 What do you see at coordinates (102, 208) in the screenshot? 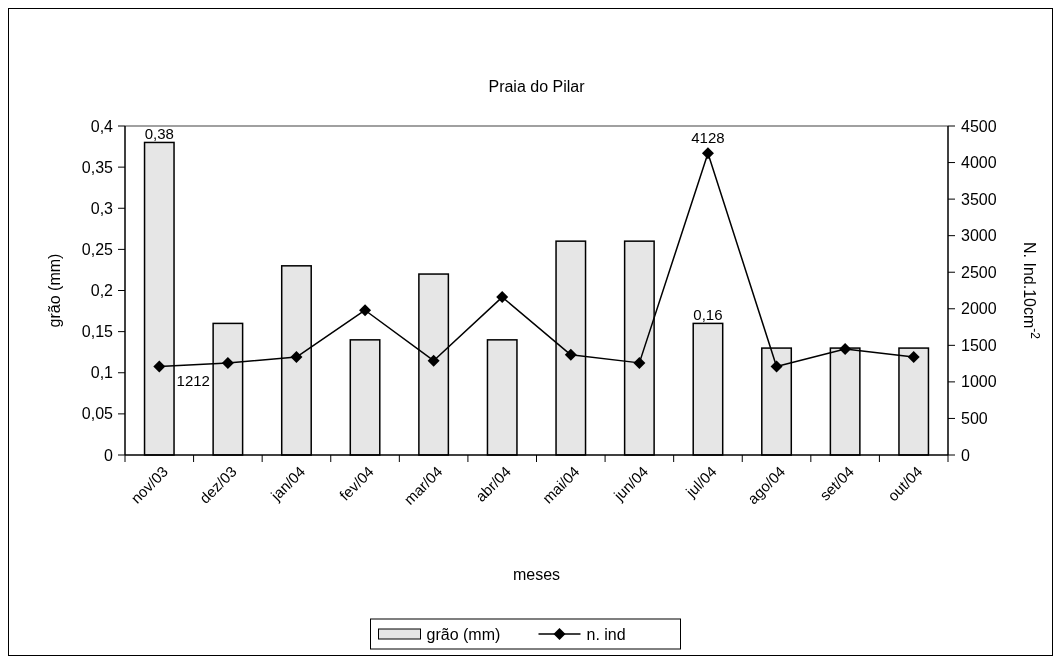
I see `y-tick-label: 0,3` at bounding box center [102, 208].